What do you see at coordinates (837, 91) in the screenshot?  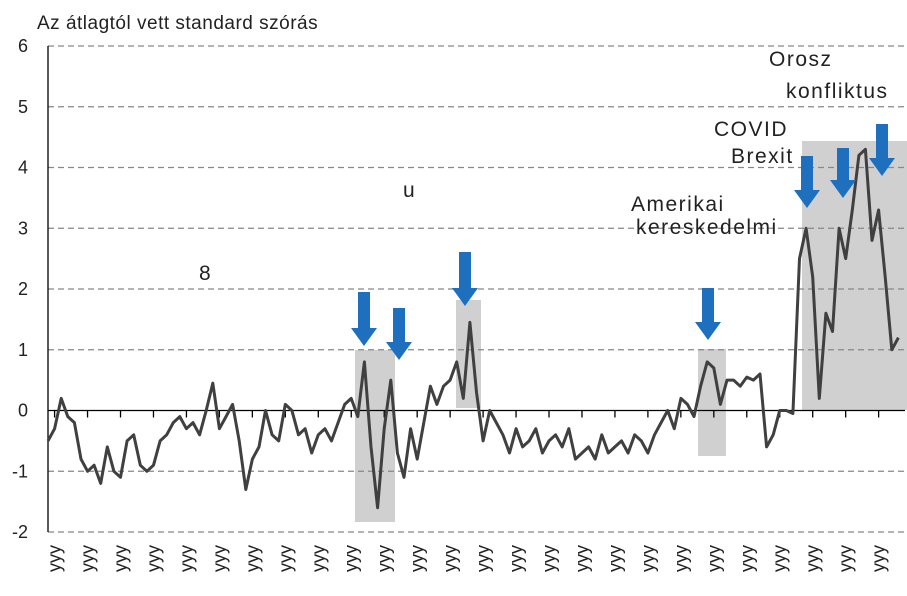 I see `annotation: konfliktus` at bounding box center [837, 91].